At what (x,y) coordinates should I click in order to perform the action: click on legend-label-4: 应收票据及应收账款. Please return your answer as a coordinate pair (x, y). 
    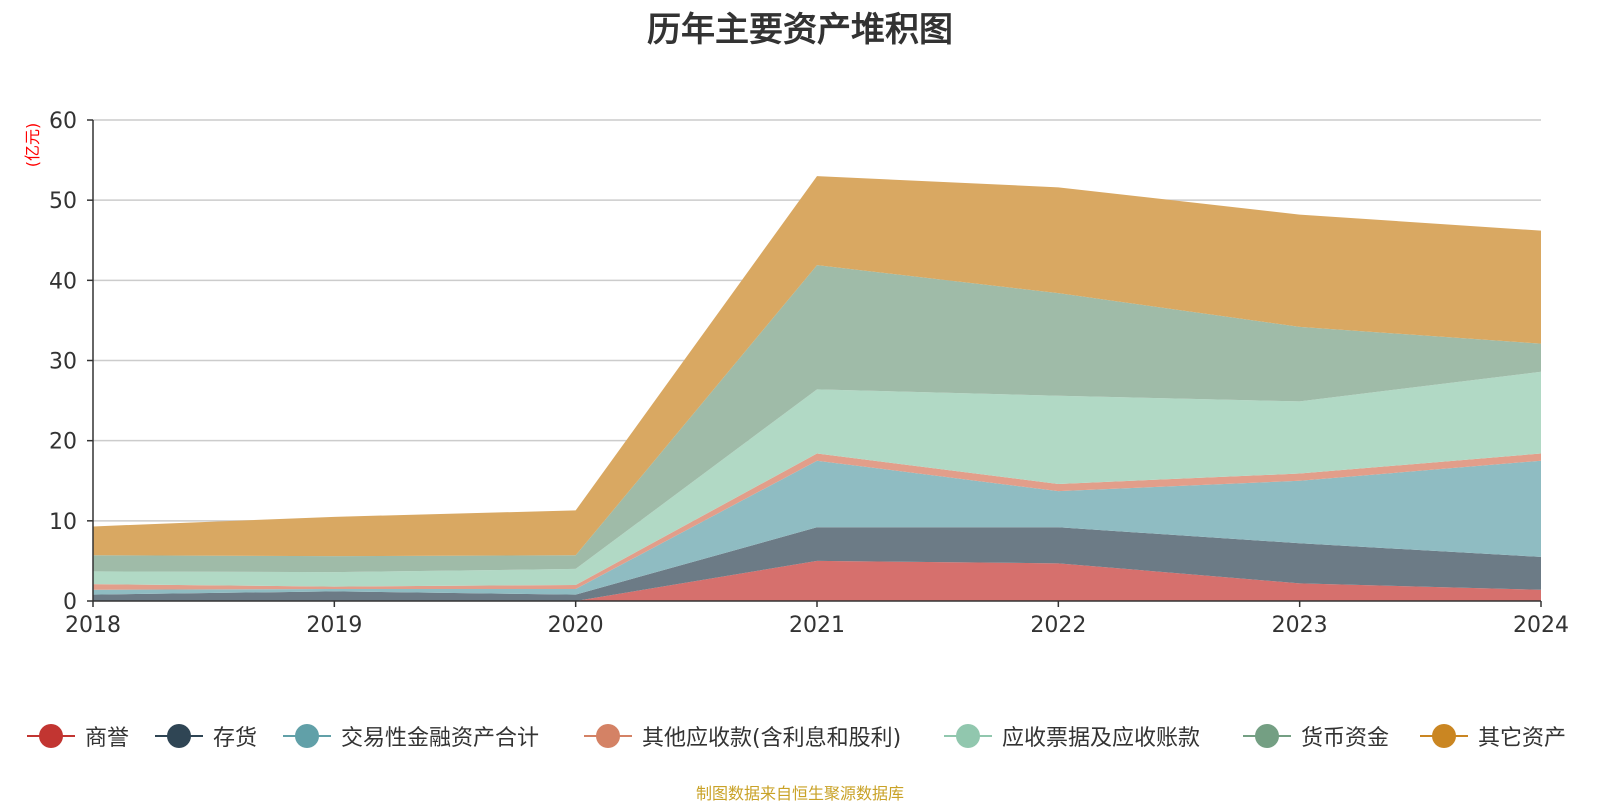
    Looking at the image, I should click on (1101, 738).